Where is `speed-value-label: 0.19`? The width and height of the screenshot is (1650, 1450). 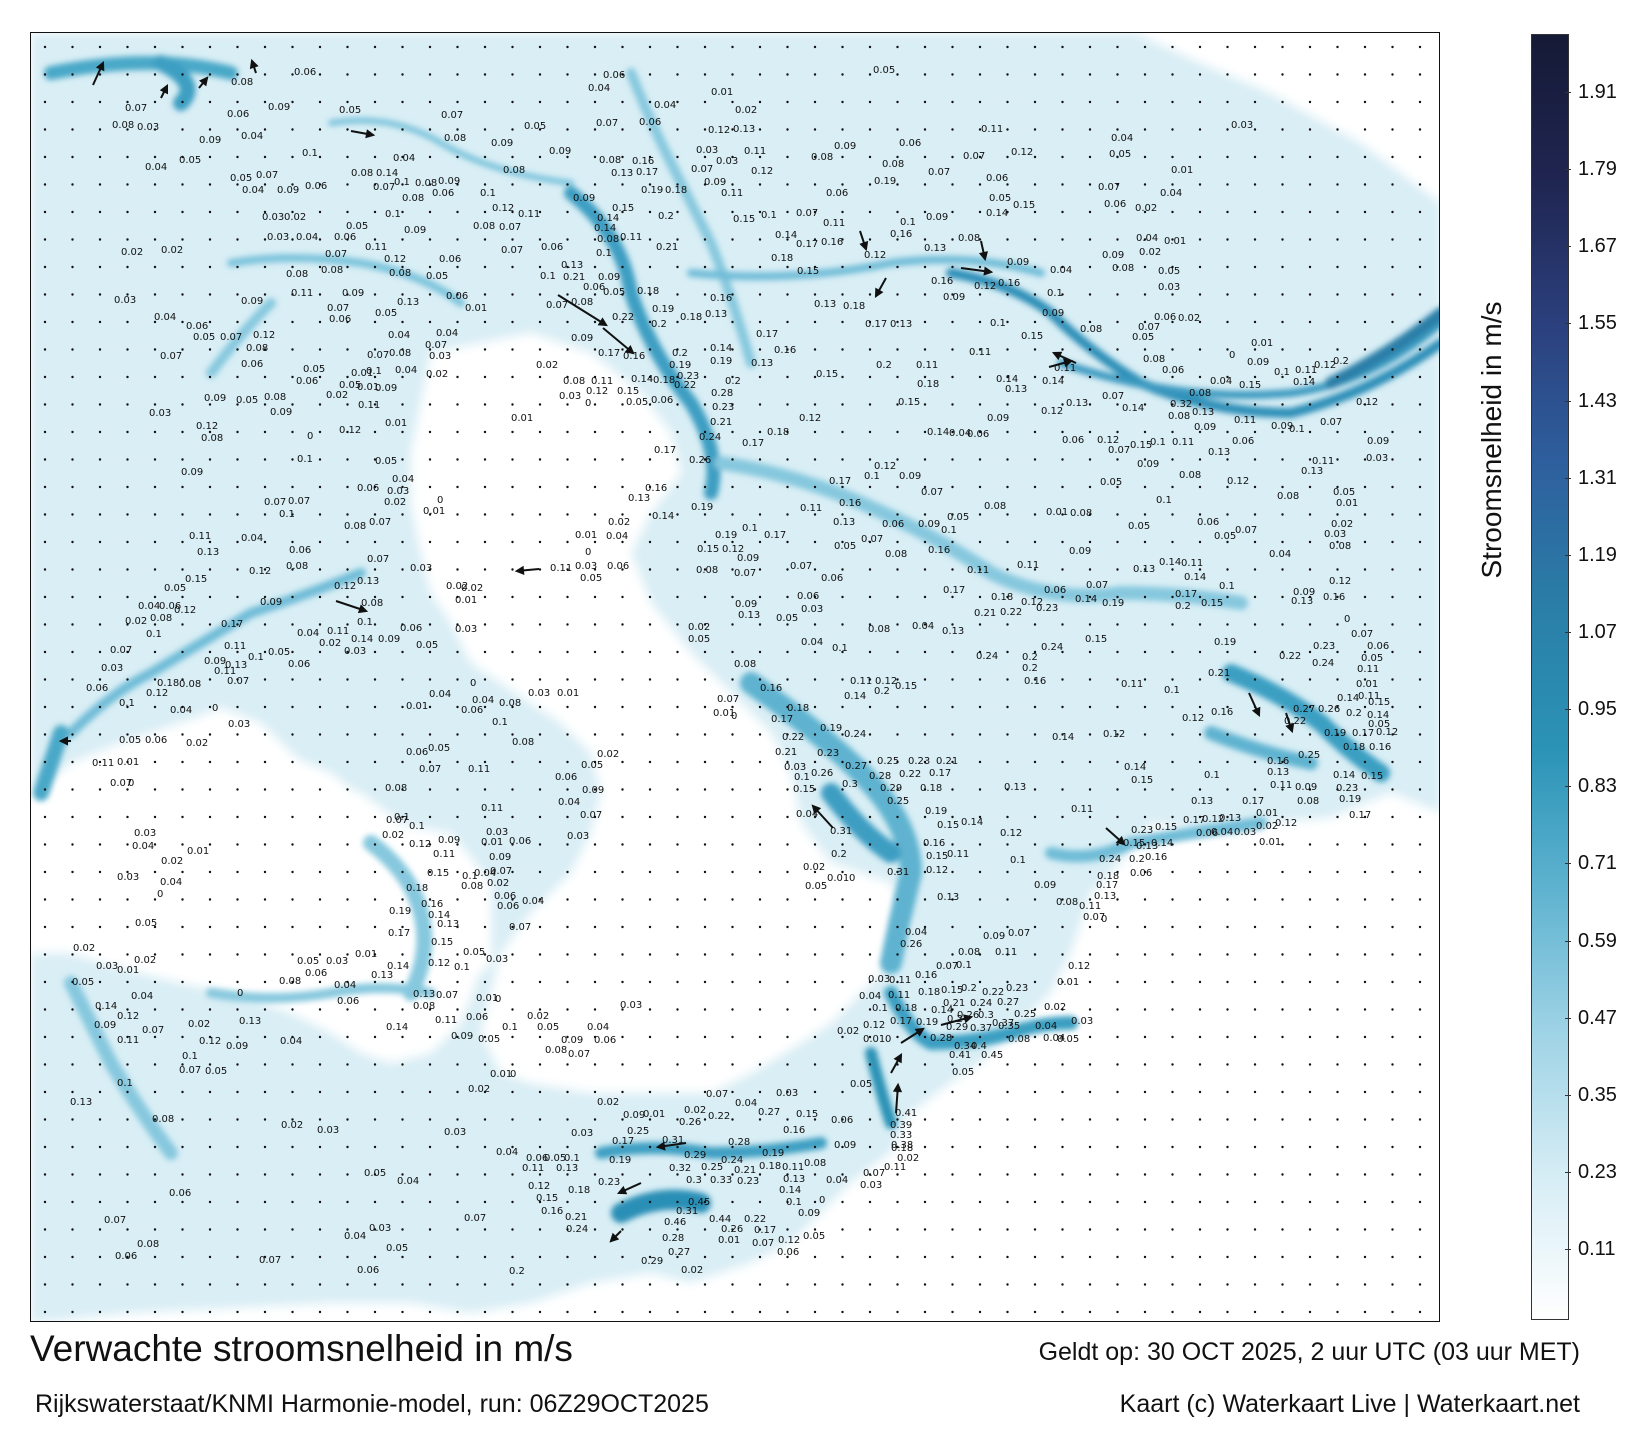 speed-value-label: 0.19 is located at coordinates (663, 309).